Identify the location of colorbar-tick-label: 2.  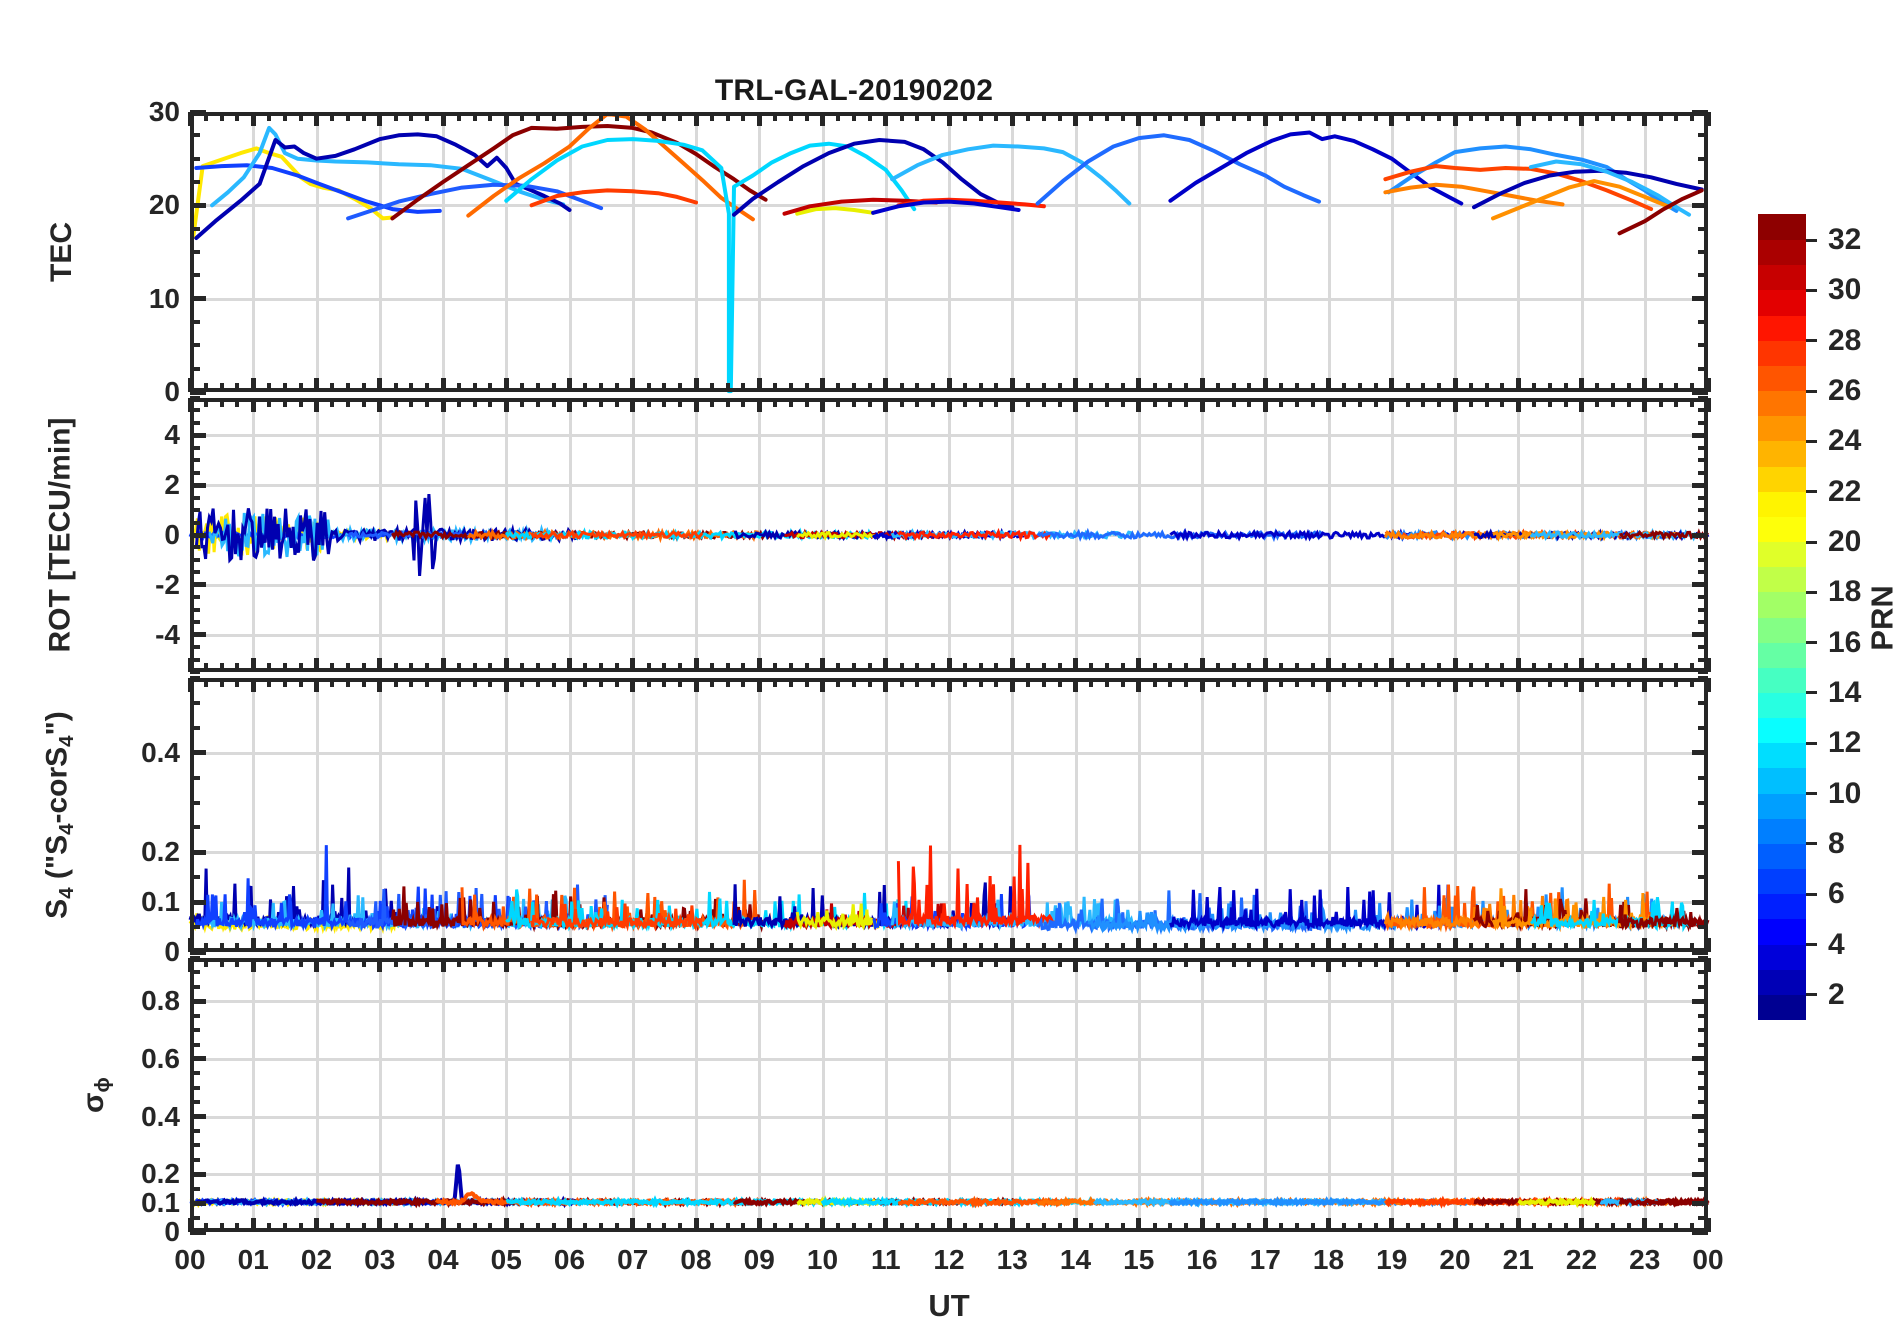
(1836, 994).